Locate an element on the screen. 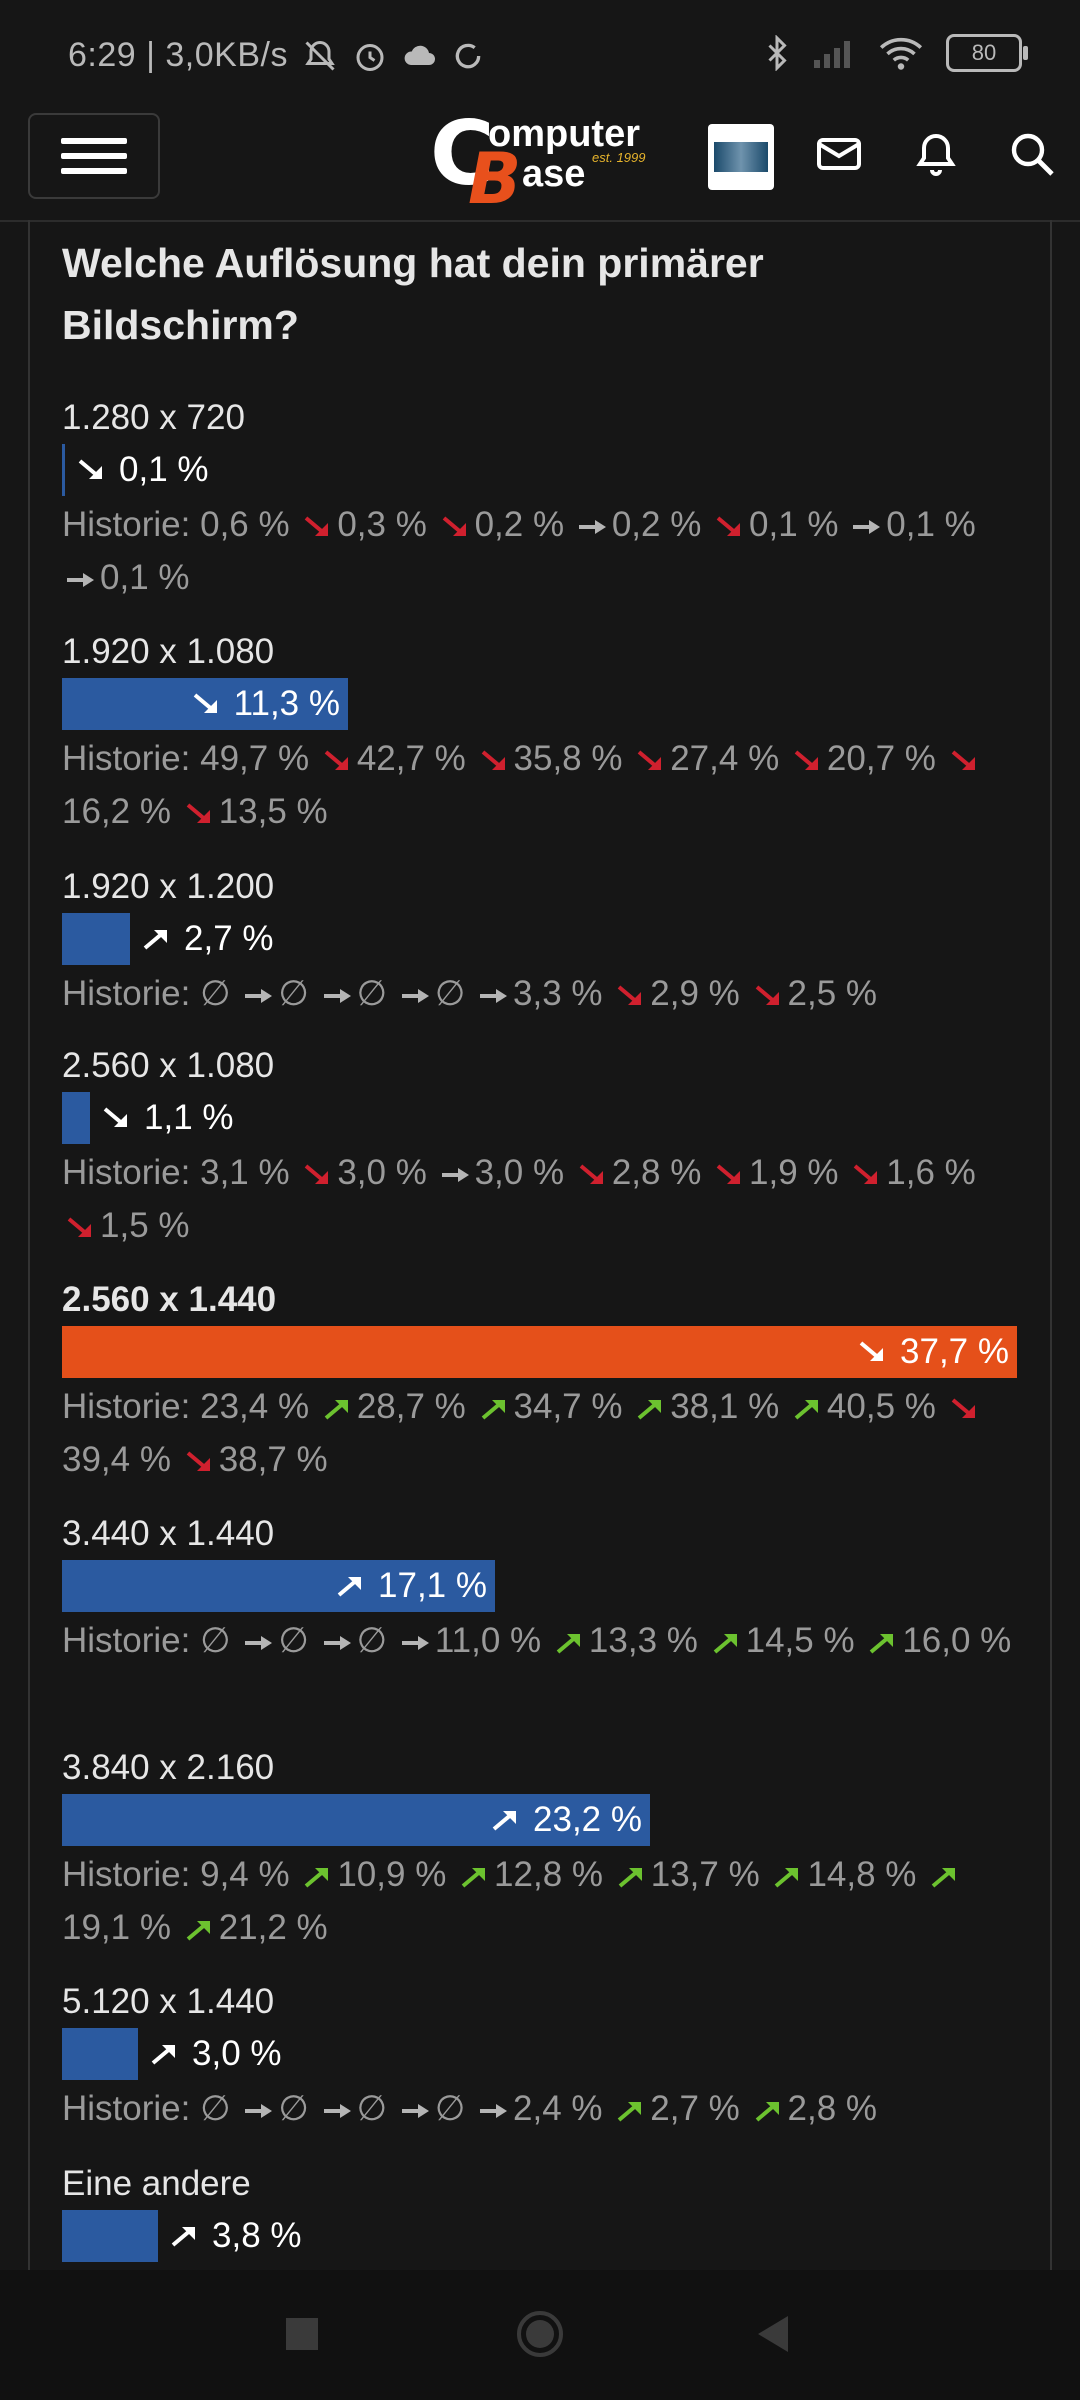 The height and width of the screenshot is (2400, 1080). history-value: 1,9 % is located at coordinates (794, 1172).